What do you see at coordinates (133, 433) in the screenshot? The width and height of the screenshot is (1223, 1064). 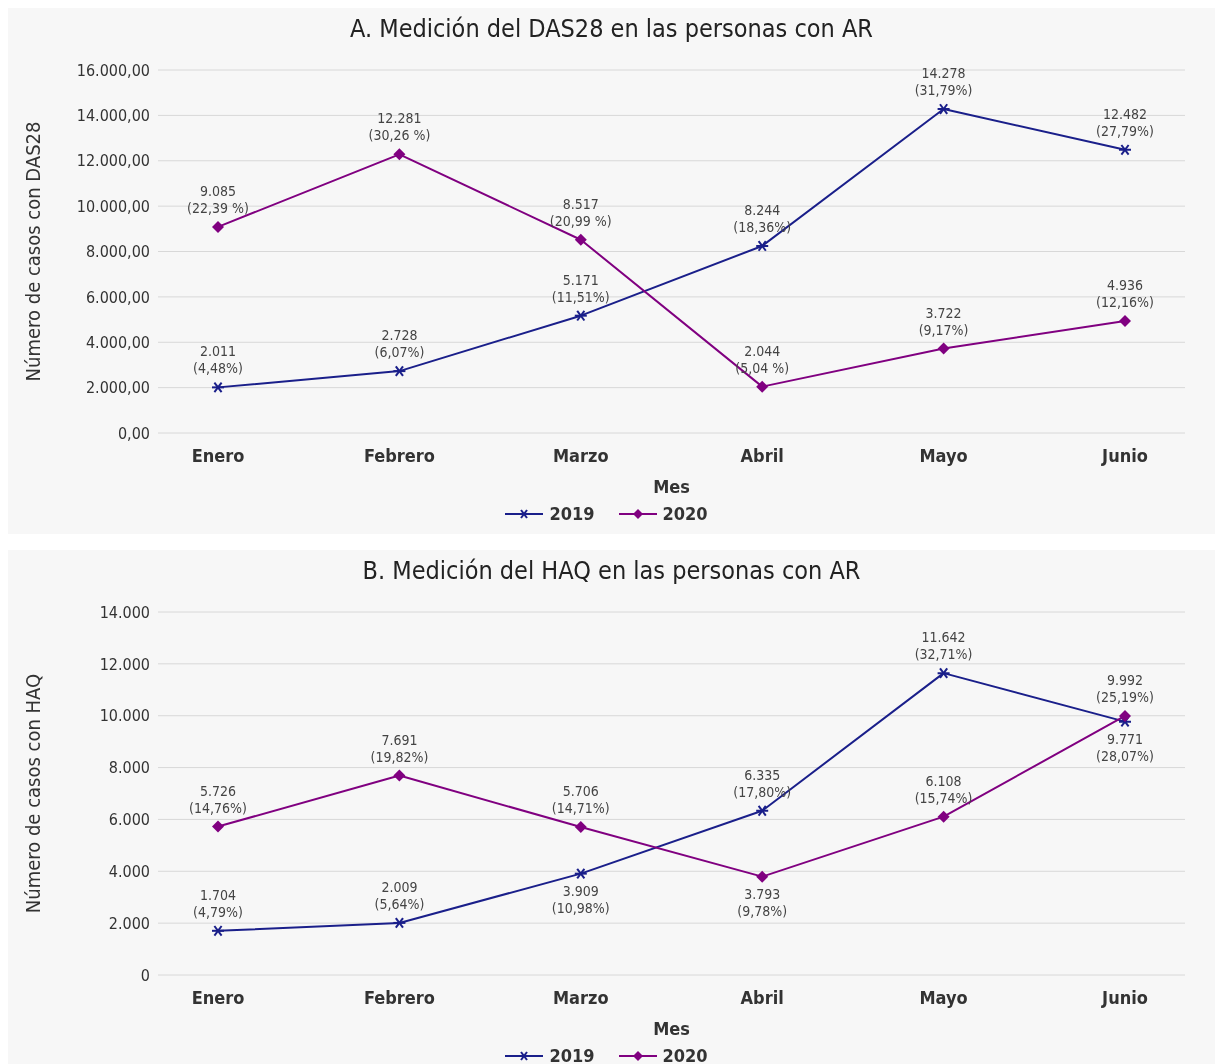 I see `y-tick-label: 0,00` at bounding box center [133, 433].